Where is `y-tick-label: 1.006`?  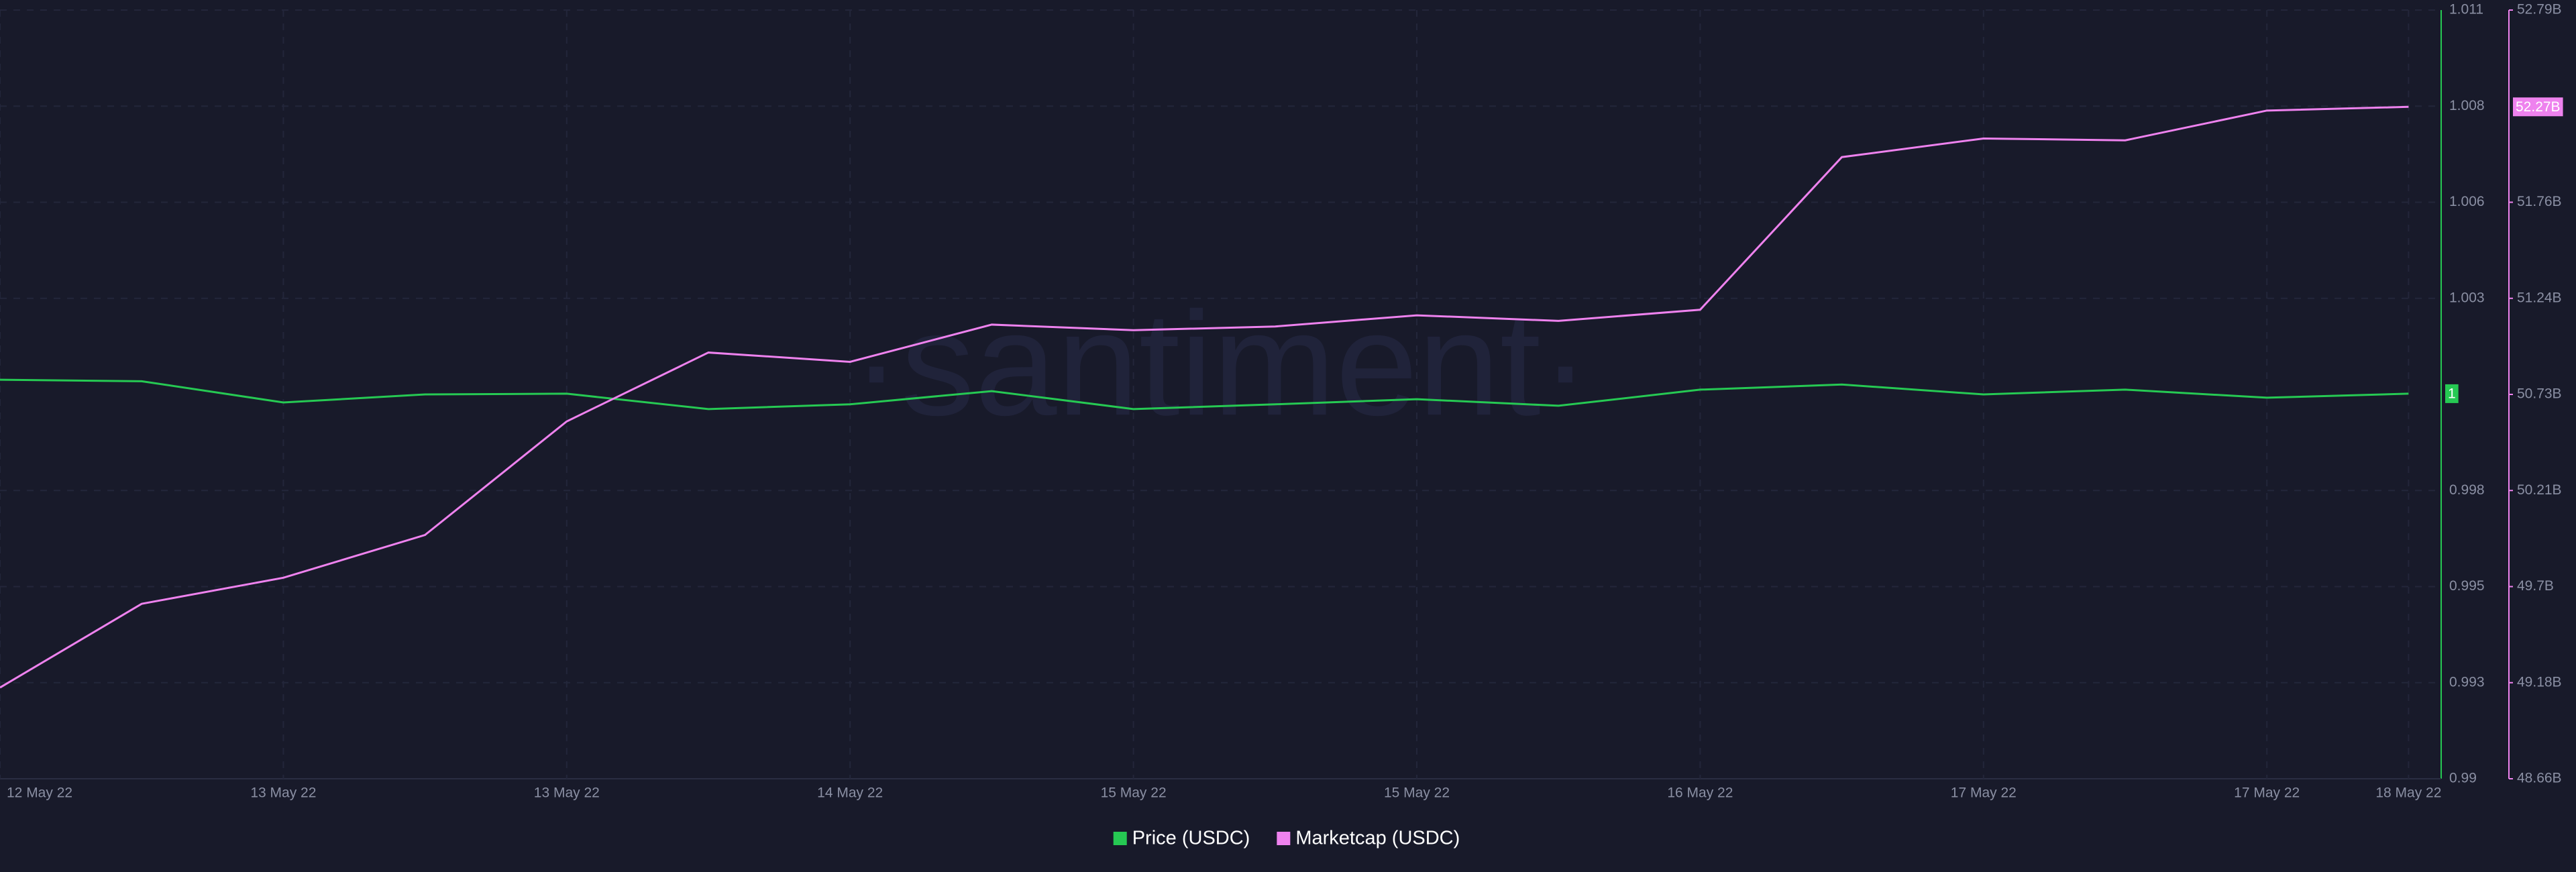
y-tick-label: 1.006 is located at coordinates (2467, 201).